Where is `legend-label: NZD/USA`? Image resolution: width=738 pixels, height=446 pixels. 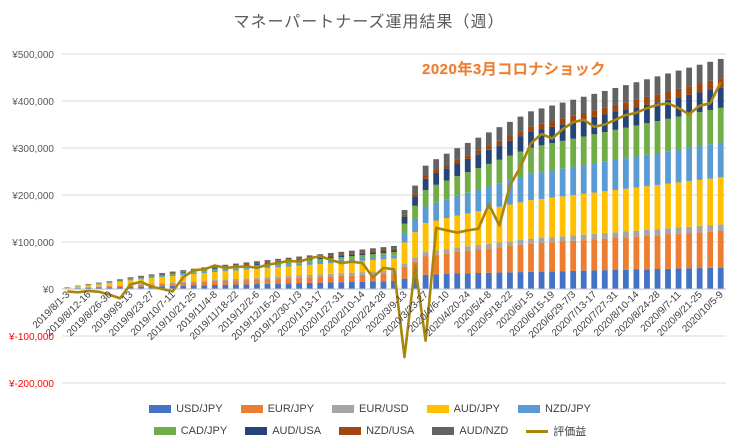
legend-label: NZD/USA is located at coordinates (390, 431).